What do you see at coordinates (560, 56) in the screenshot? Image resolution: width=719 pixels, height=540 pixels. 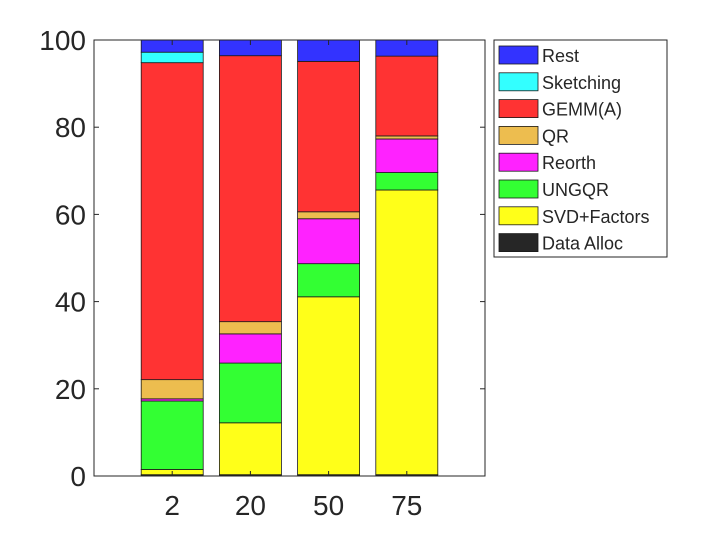 I see `legend-label: Rest` at bounding box center [560, 56].